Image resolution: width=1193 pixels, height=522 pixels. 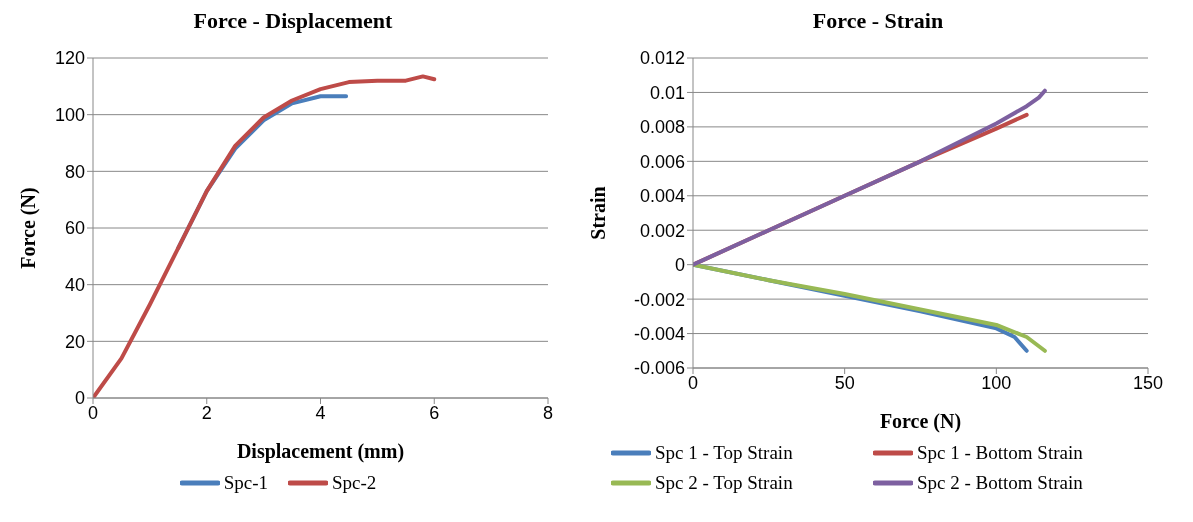 What do you see at coordinates (870, 177) in the screenshot?
I see `line-series` at bounding box center [870, 177].